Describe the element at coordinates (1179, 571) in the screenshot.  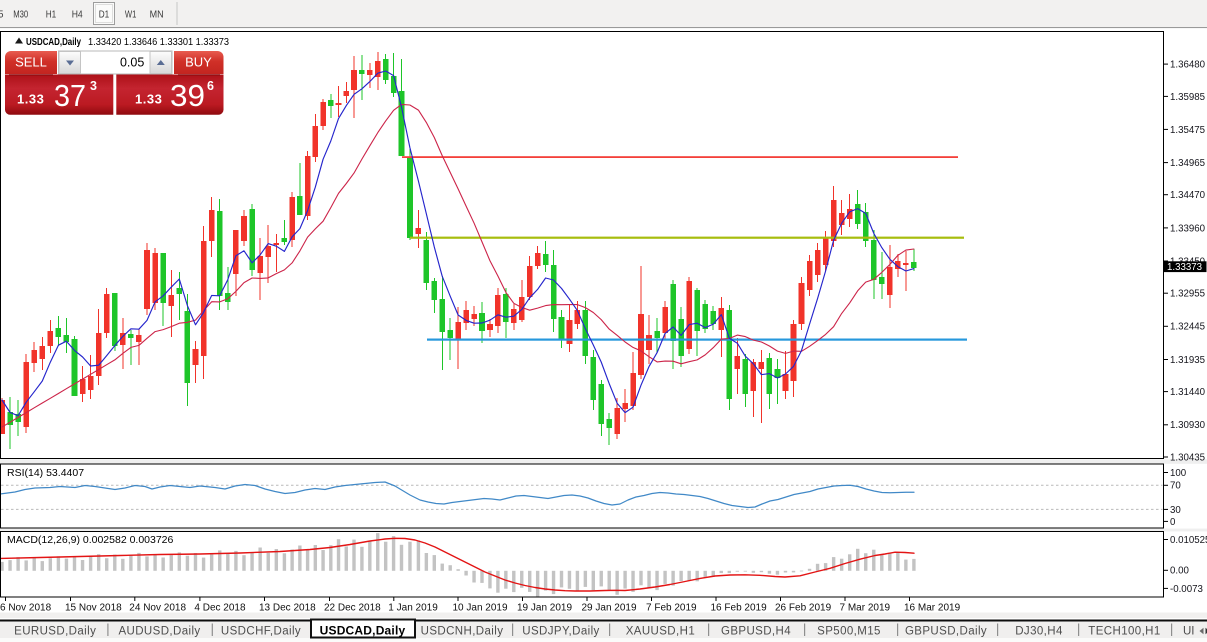
I see `svg-text: 0.00` at that location.